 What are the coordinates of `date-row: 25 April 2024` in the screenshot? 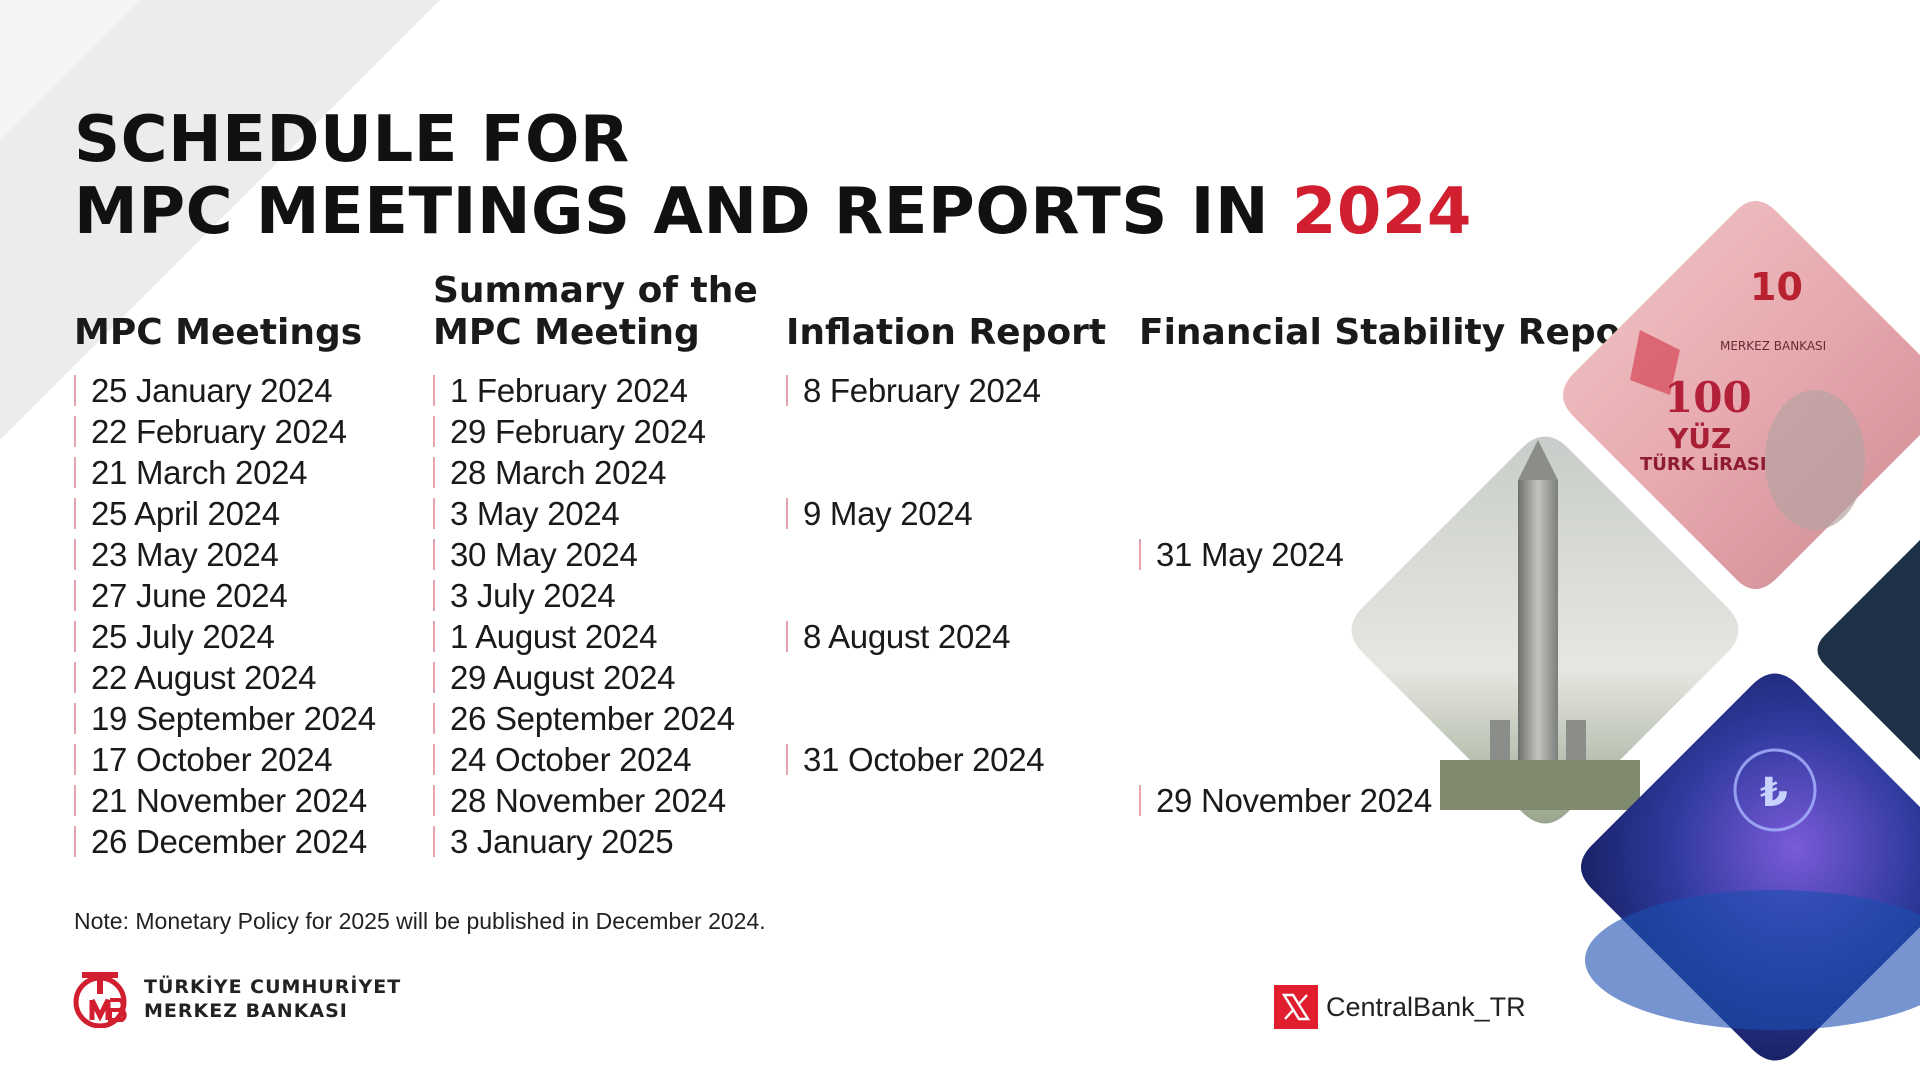 It's located at (225, 513).